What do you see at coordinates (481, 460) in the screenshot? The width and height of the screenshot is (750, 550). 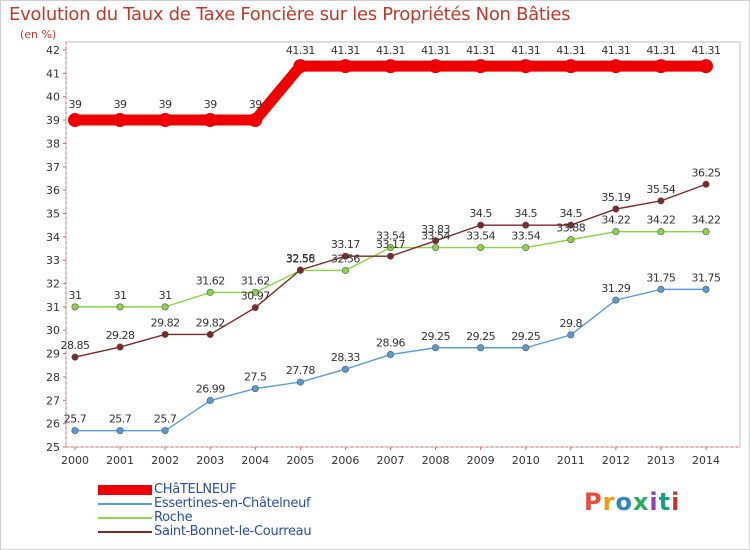 I see `x-tick-label: 2009` at bounding box center [481, 460].